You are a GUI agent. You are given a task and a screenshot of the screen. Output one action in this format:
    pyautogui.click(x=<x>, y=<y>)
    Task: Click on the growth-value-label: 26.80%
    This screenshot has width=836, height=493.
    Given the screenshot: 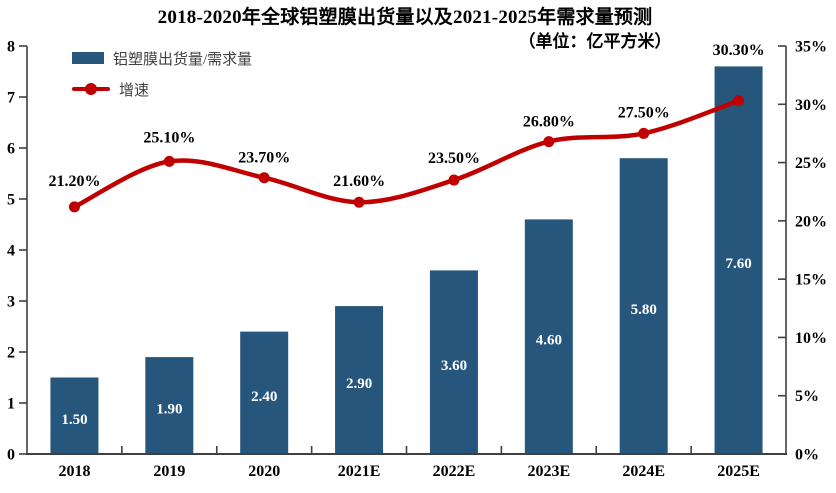 What is the action you would take?
    pyautogui.click(x=549, y=122)
    